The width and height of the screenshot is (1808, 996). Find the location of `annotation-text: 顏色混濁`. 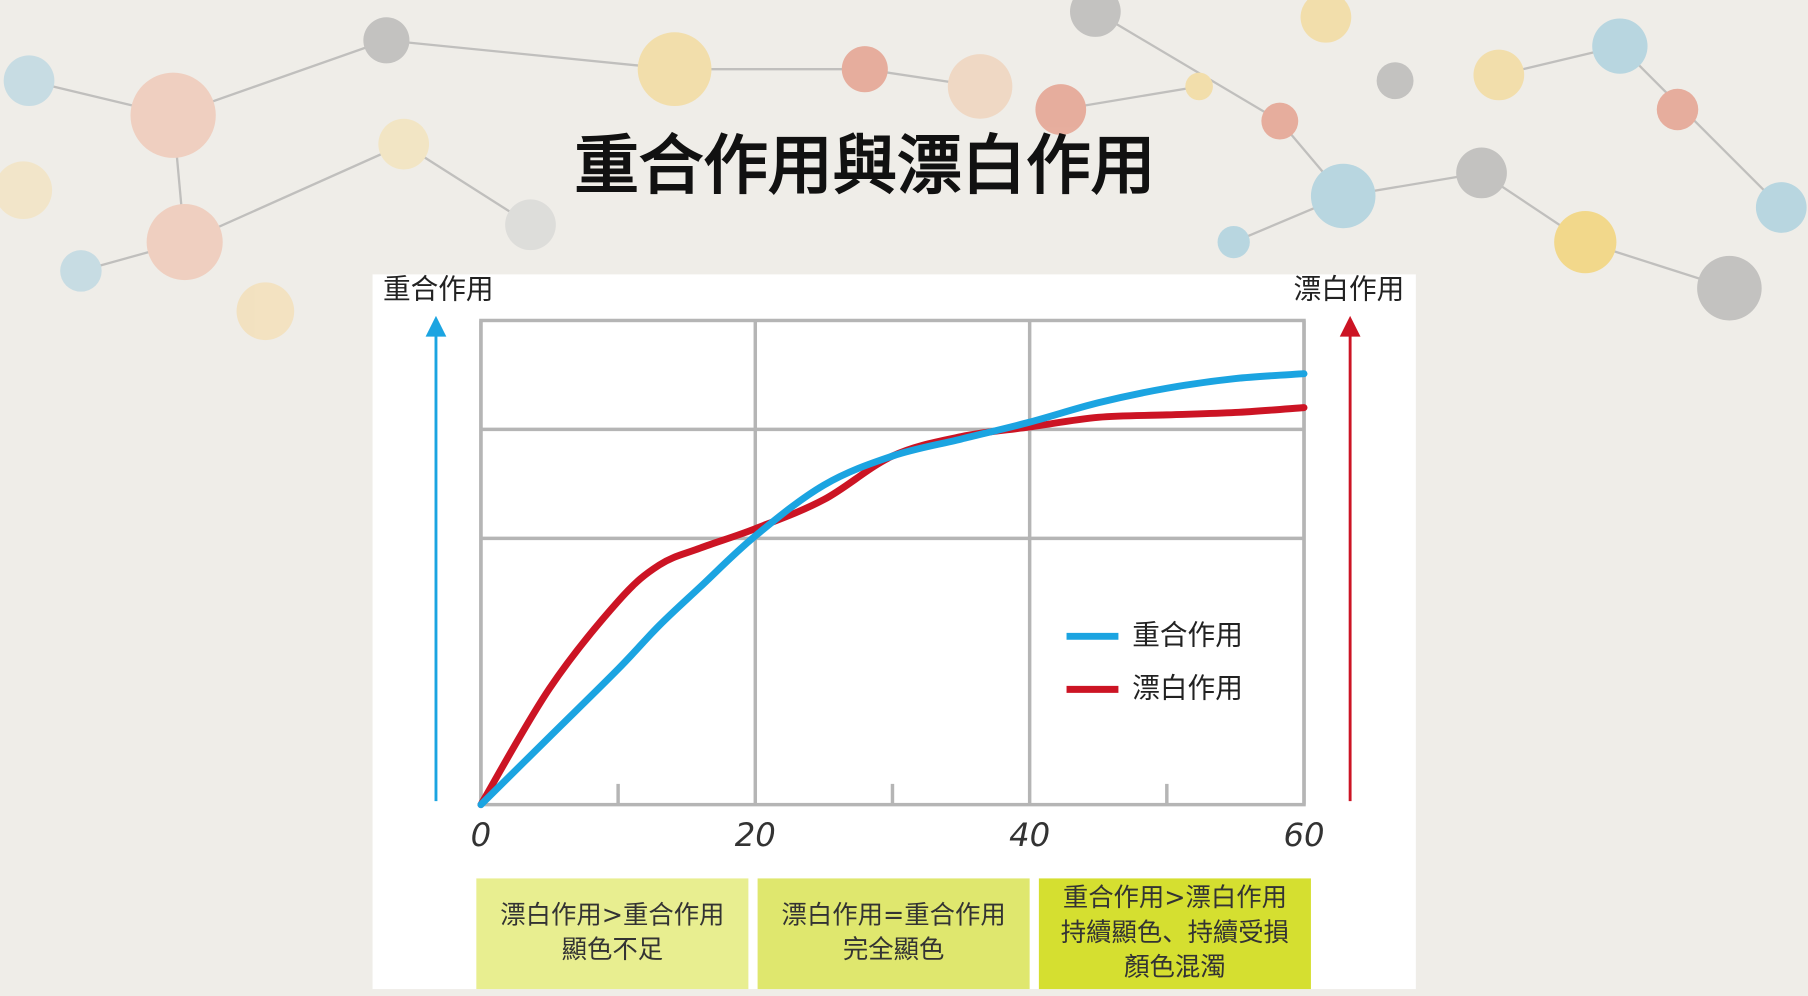

annotation-text: 顏色混濁 is located at coordinates (1174, 966).